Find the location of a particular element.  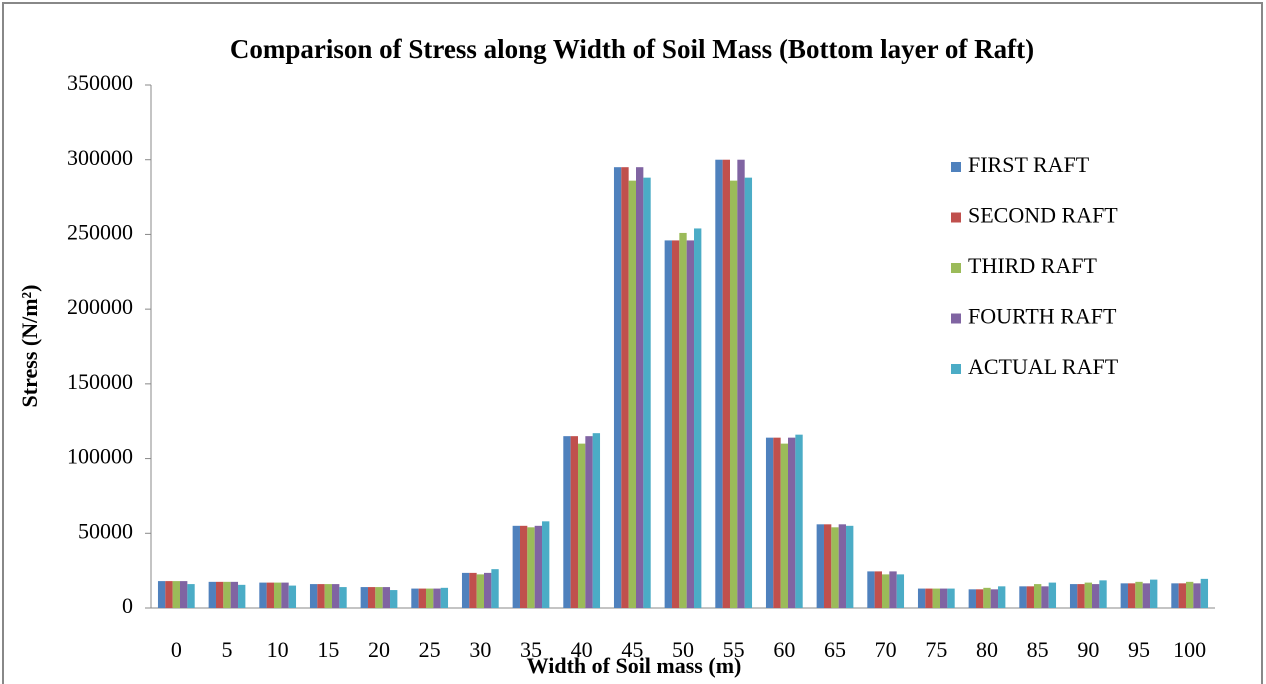

y-axis-label: Stress (N/m²) is located at coordinates (29, 346).